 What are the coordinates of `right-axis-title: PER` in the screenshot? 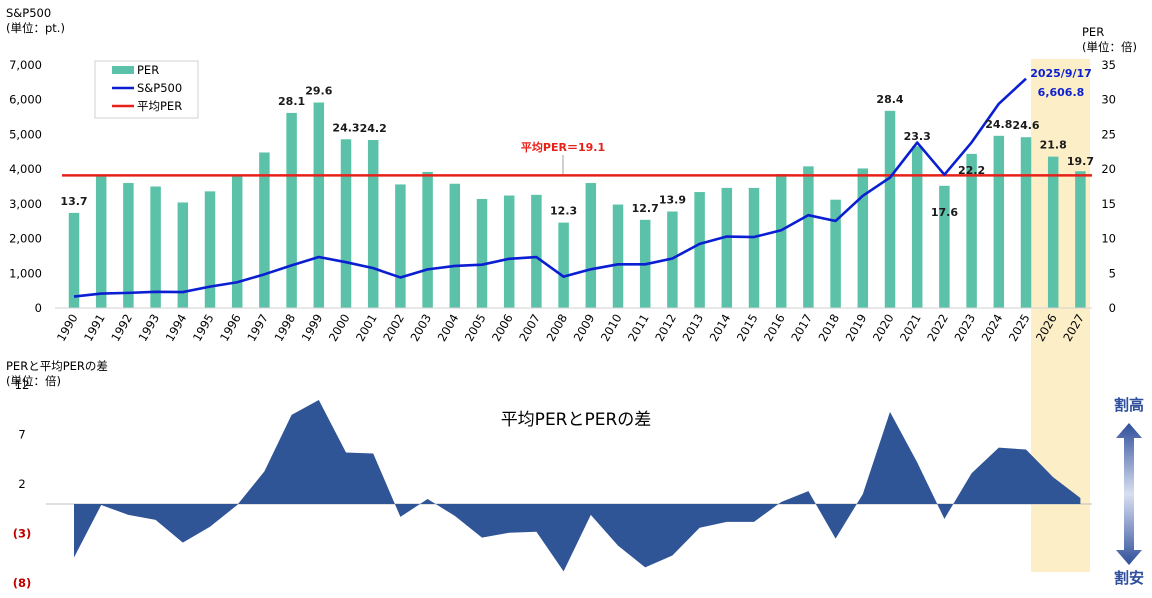 It's located at (1093, 32).